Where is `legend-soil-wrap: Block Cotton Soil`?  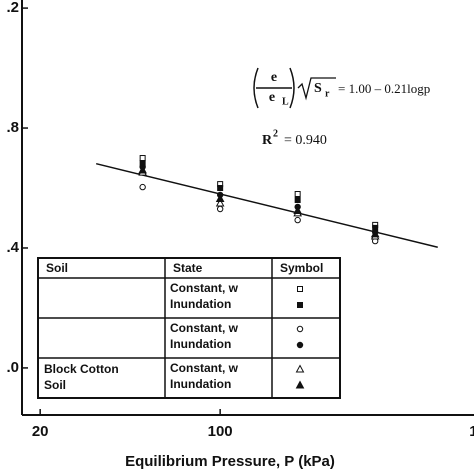 legend-soil-wrap: Block Cotton Soil is located at coordinates (81, 377).